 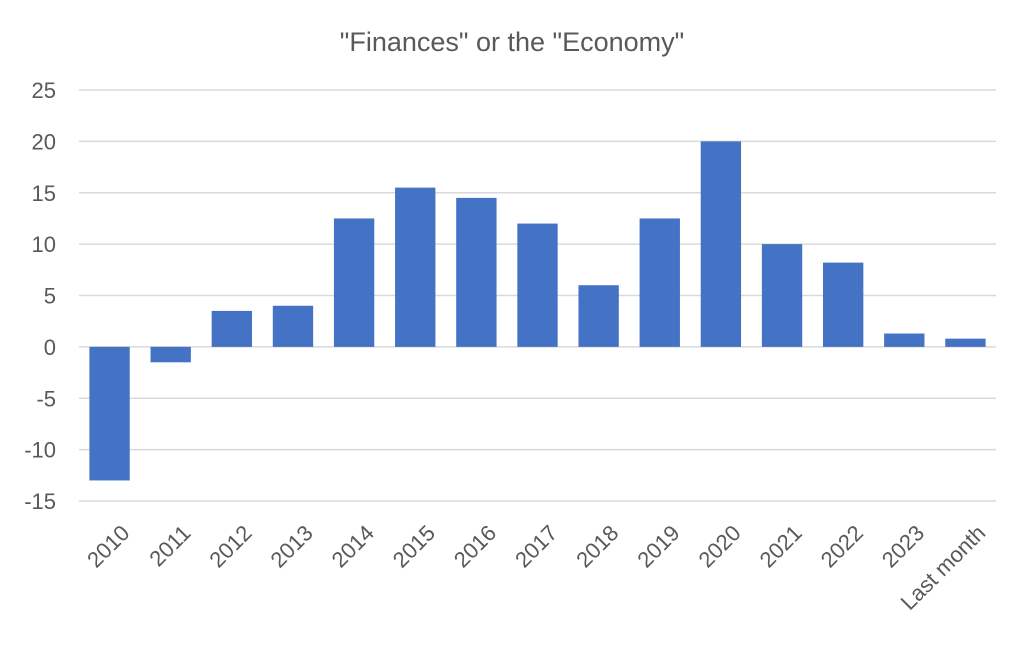 I want to click on y-tick-label: -10, so click(x=40, y=450).